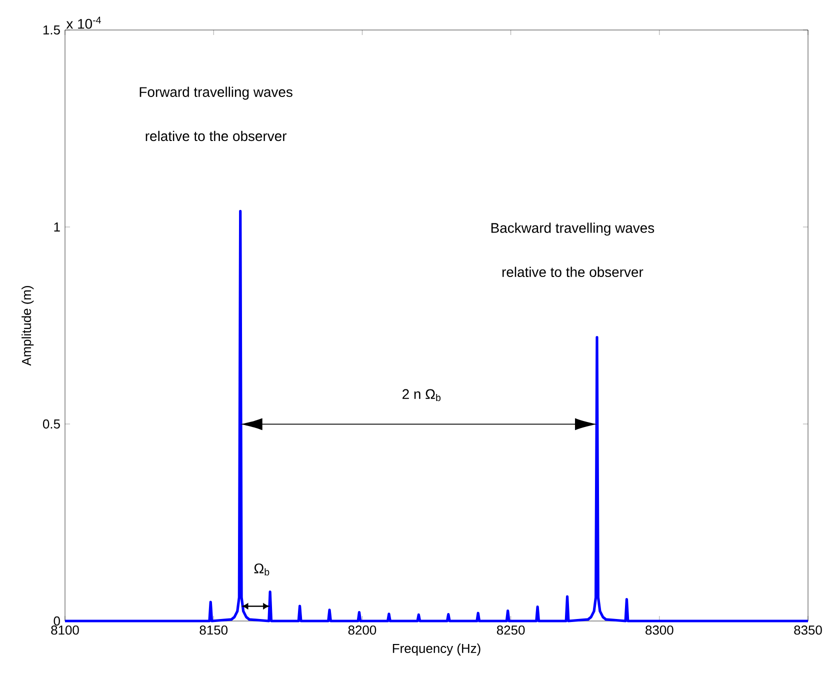 This screenshot has height=678, width=835. Describe the element at coordinates (65, 630) in the screenshot. I see `x-tick-label: 8100` at that location.